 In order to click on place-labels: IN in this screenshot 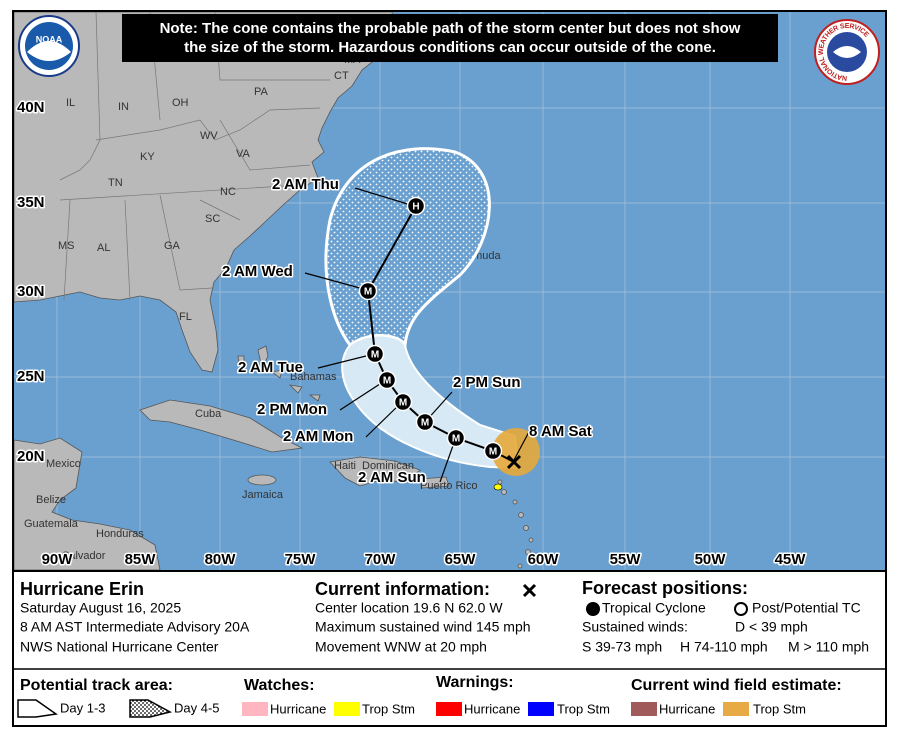, I will do `click(123, 107)`.